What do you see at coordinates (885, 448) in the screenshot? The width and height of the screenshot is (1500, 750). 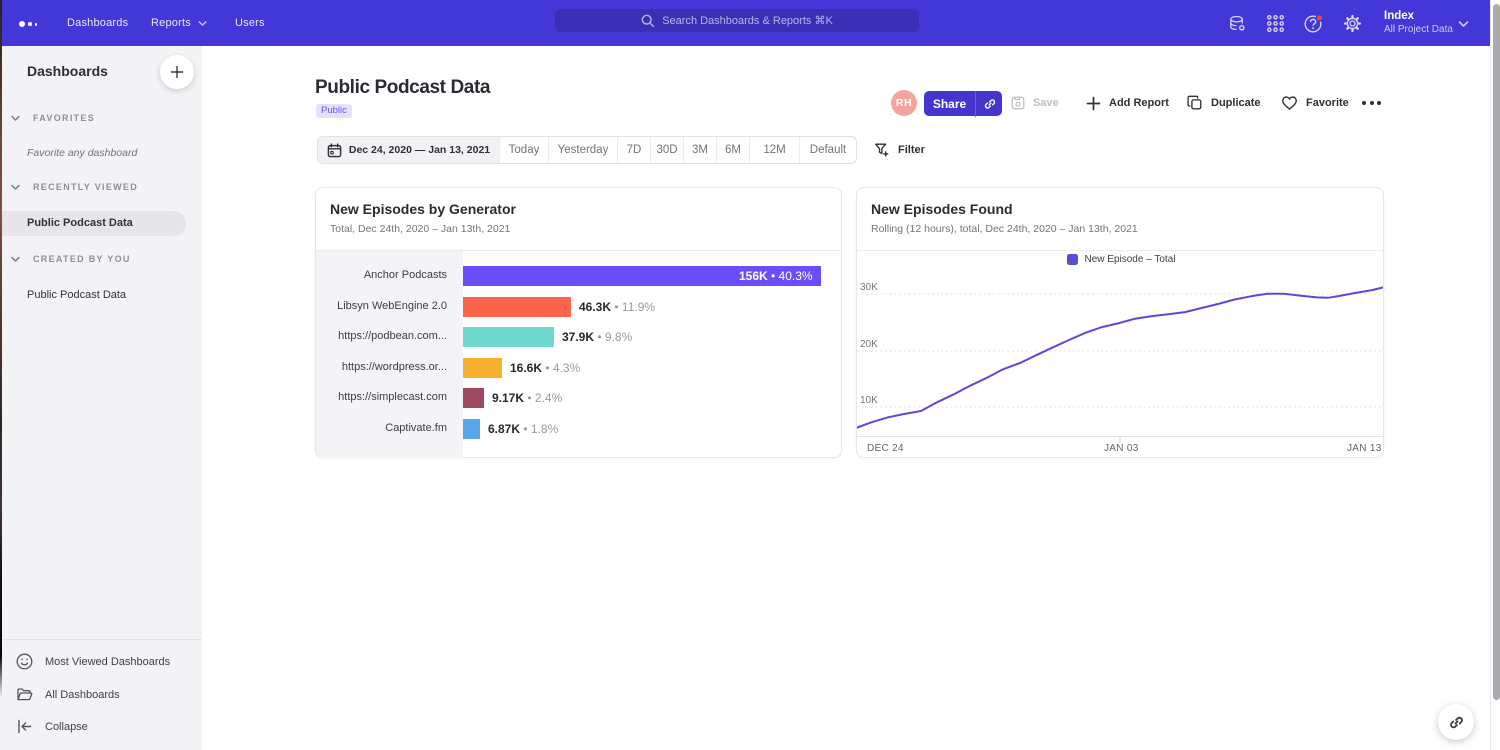 I see `svg-text: DEC 24` at bounding box center [885, 448].